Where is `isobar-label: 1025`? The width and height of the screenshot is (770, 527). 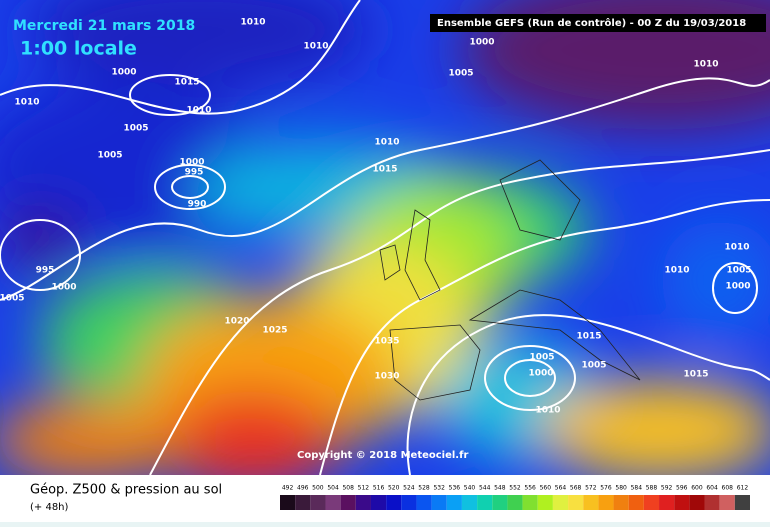 isobar-label: 1025 is located at coordinates (274, 331).